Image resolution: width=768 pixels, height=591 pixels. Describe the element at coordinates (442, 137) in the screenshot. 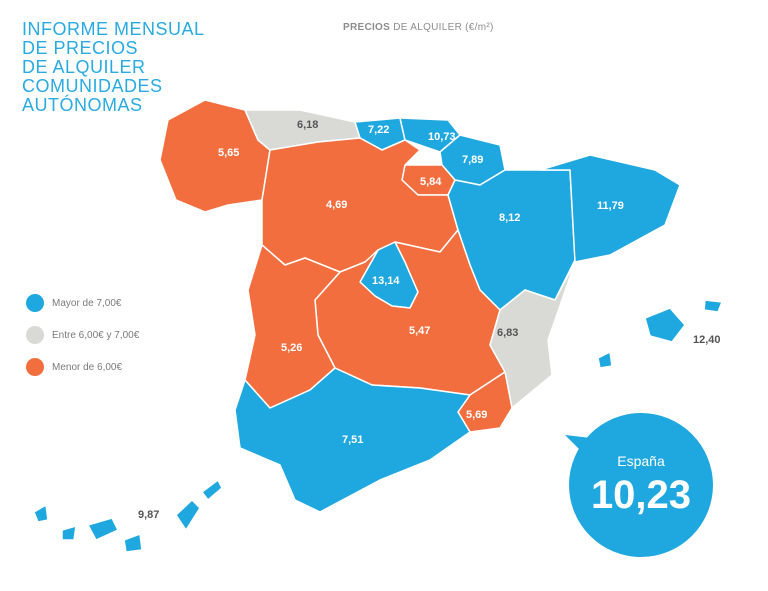

I see `label-pais-vasco: 10,73` at that location.